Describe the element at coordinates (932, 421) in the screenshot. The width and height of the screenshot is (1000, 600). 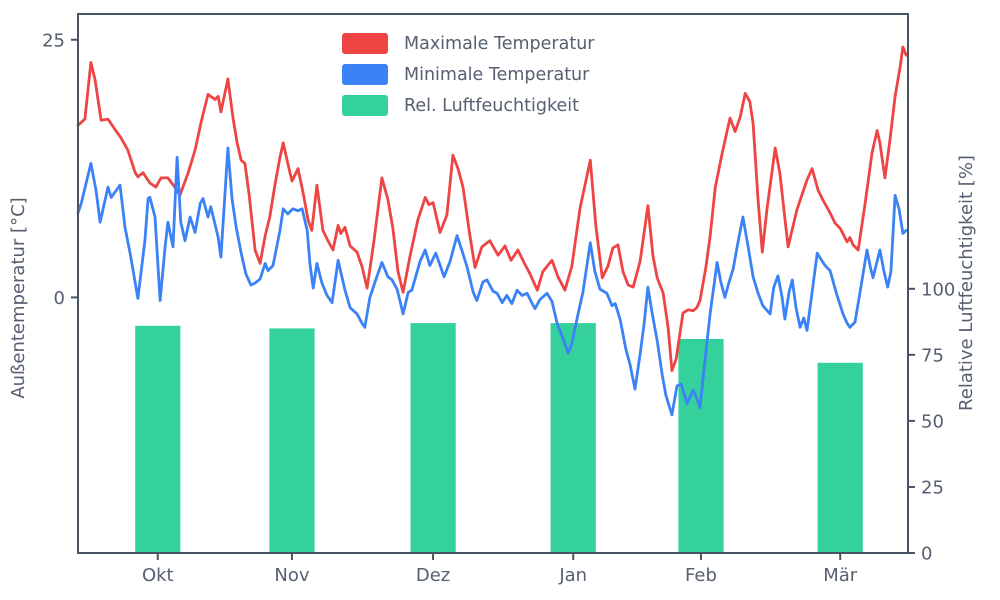
I see `right-tick-label: 50` at that location.